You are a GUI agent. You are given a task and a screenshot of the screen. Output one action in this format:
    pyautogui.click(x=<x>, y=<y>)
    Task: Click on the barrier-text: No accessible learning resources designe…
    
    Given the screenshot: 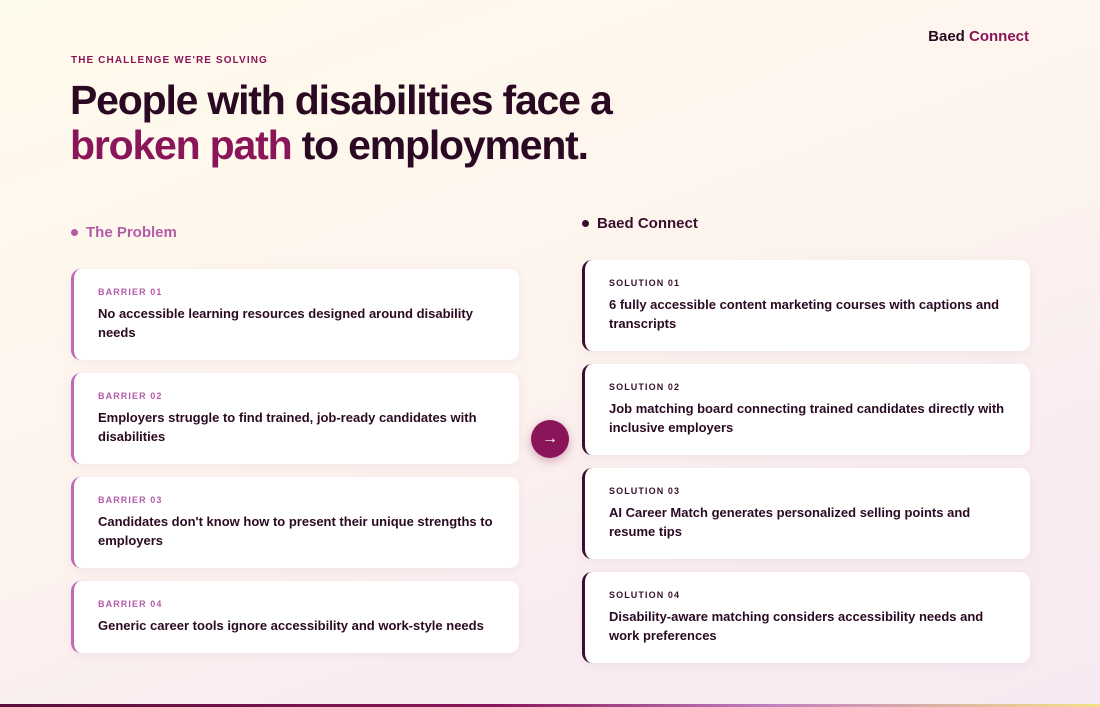 What is the action you would take?
    pyautogui.click(x=285, y=323)
    